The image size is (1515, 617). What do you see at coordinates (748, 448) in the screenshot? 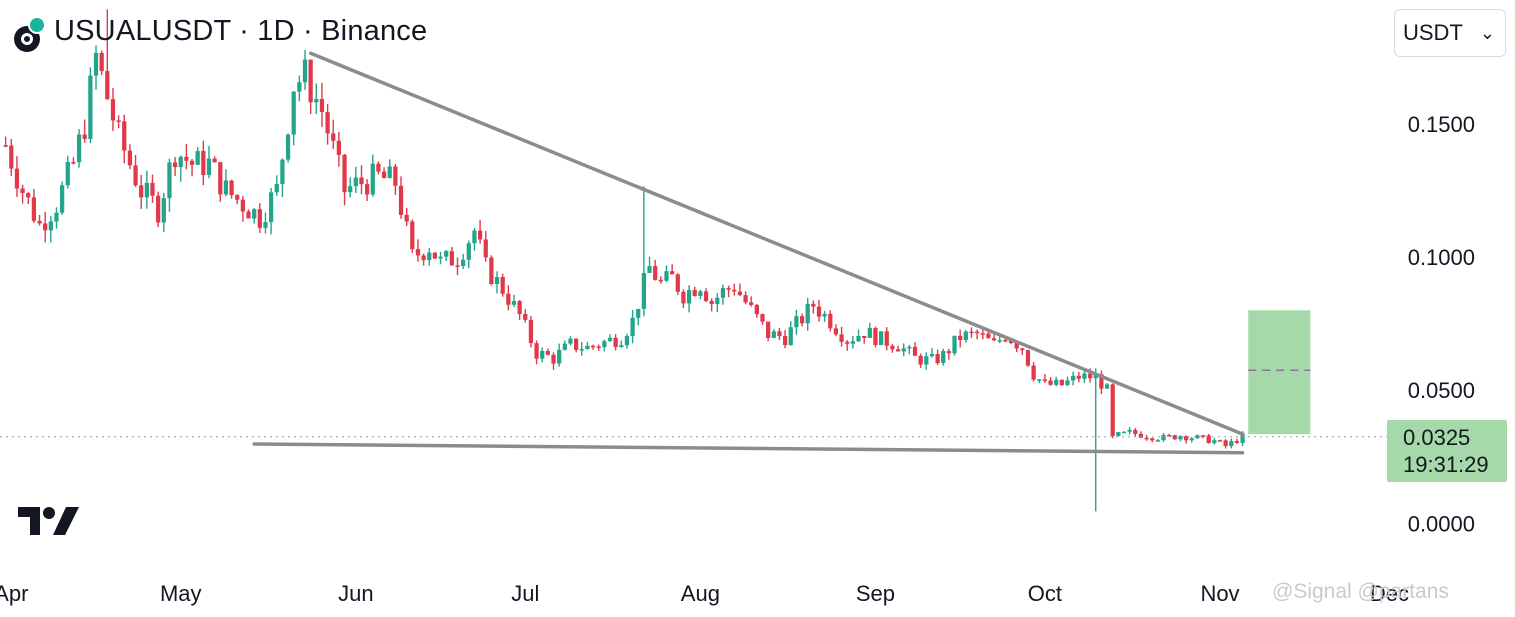
I see `trendline` at bounding box center [748, 448].